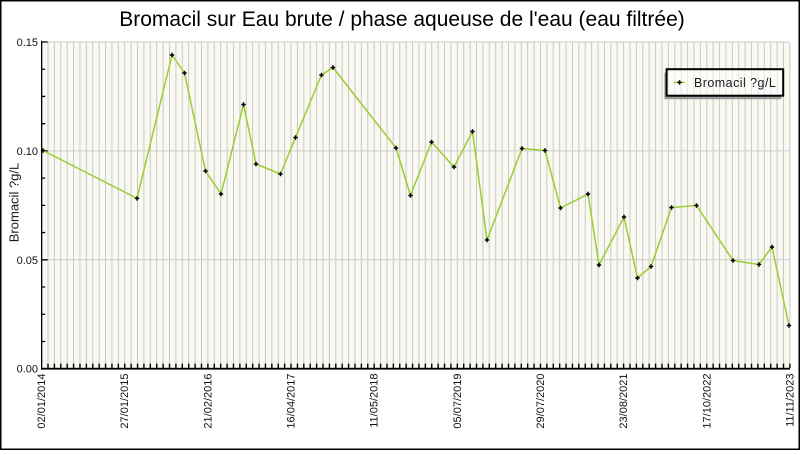 This screenshot has height=455, width=800. What do you see at coordinates (707, 401) in the screenshot?
I see `svg-text: 17/10/2022` at bounding box center [707, 401].